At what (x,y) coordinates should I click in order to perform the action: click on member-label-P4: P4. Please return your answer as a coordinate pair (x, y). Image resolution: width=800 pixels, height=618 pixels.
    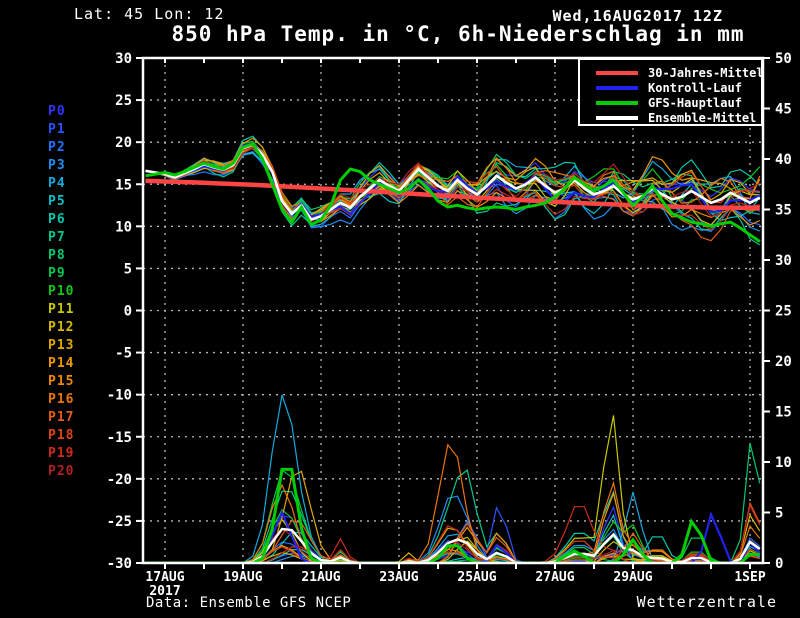
    Looking at the image, I should click on (57, 183).